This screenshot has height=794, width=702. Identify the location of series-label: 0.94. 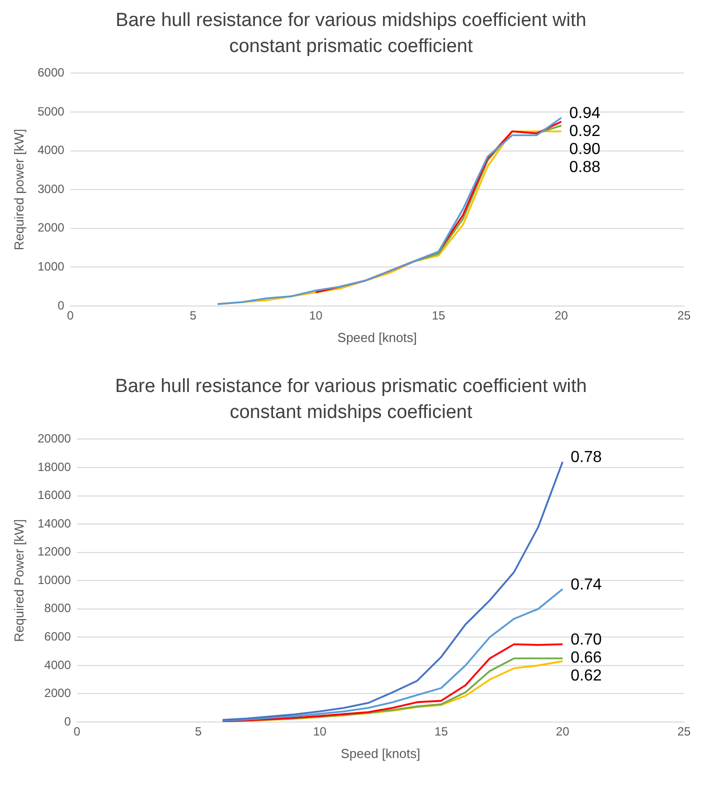
(584, 113).